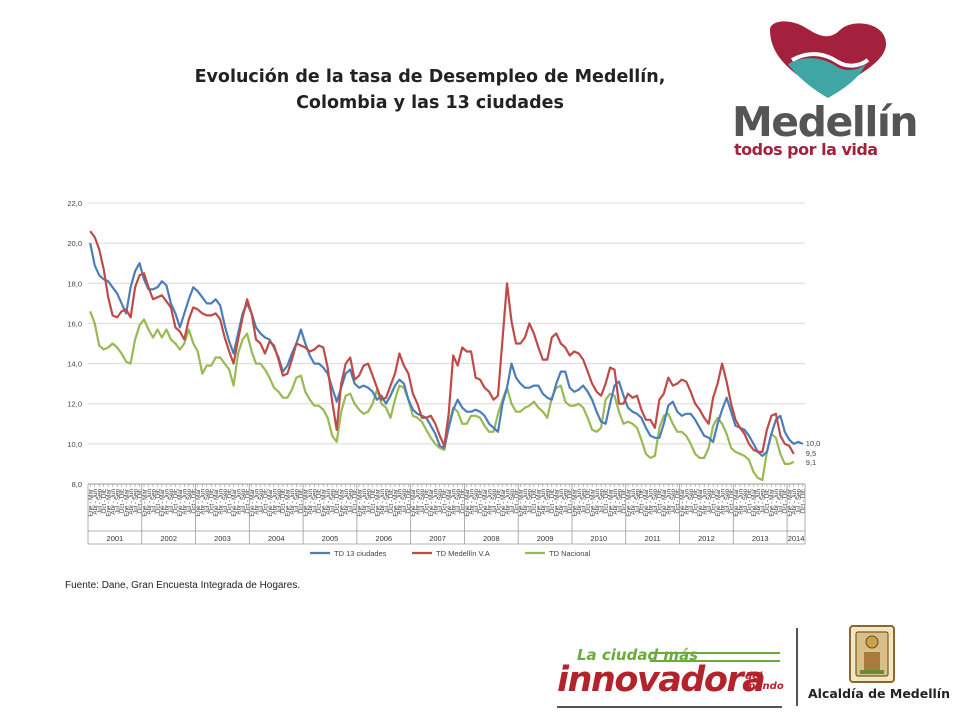  I want to click on year-label: 2008, so click(491, 538).